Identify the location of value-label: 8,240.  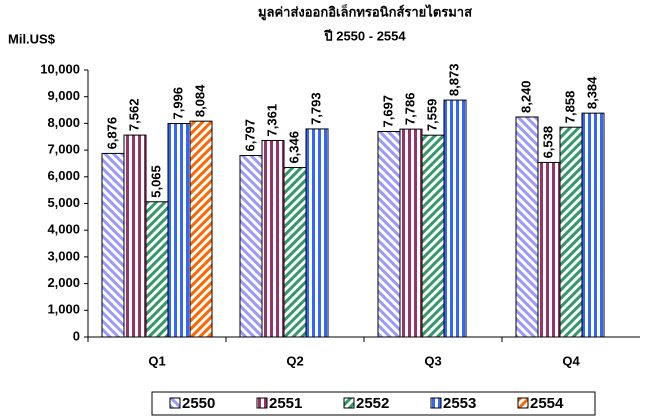
(525, 96).